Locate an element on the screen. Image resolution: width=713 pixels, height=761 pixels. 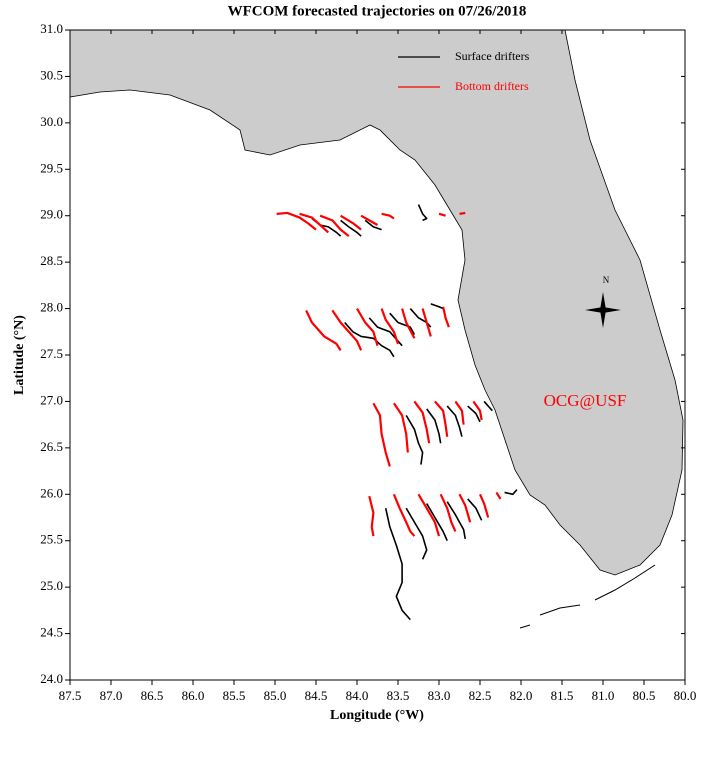
y-tick-label: 26.5 is located at coordinates (51, 446).